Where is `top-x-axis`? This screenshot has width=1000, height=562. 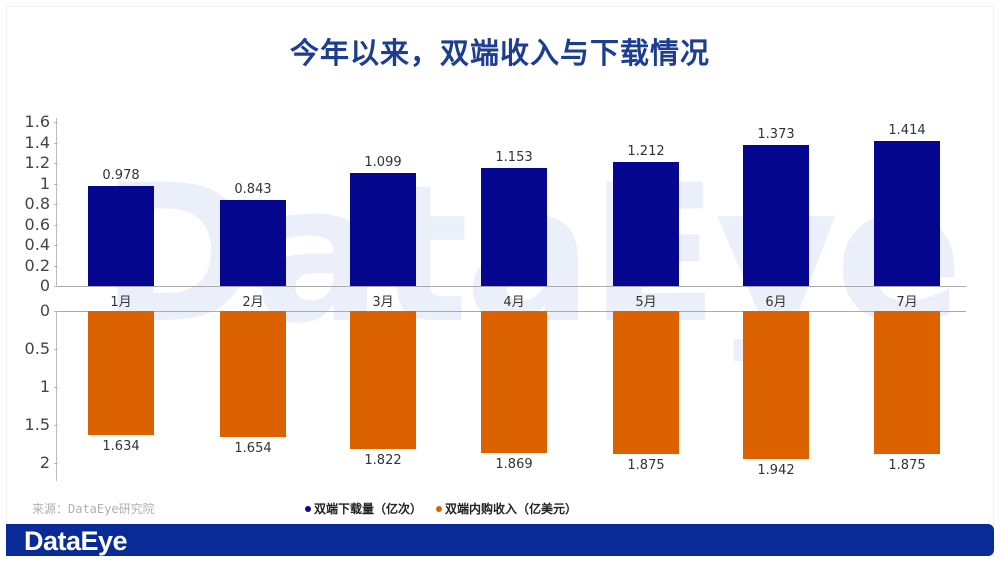 top-x-axis is located at coordinates (511, 286).